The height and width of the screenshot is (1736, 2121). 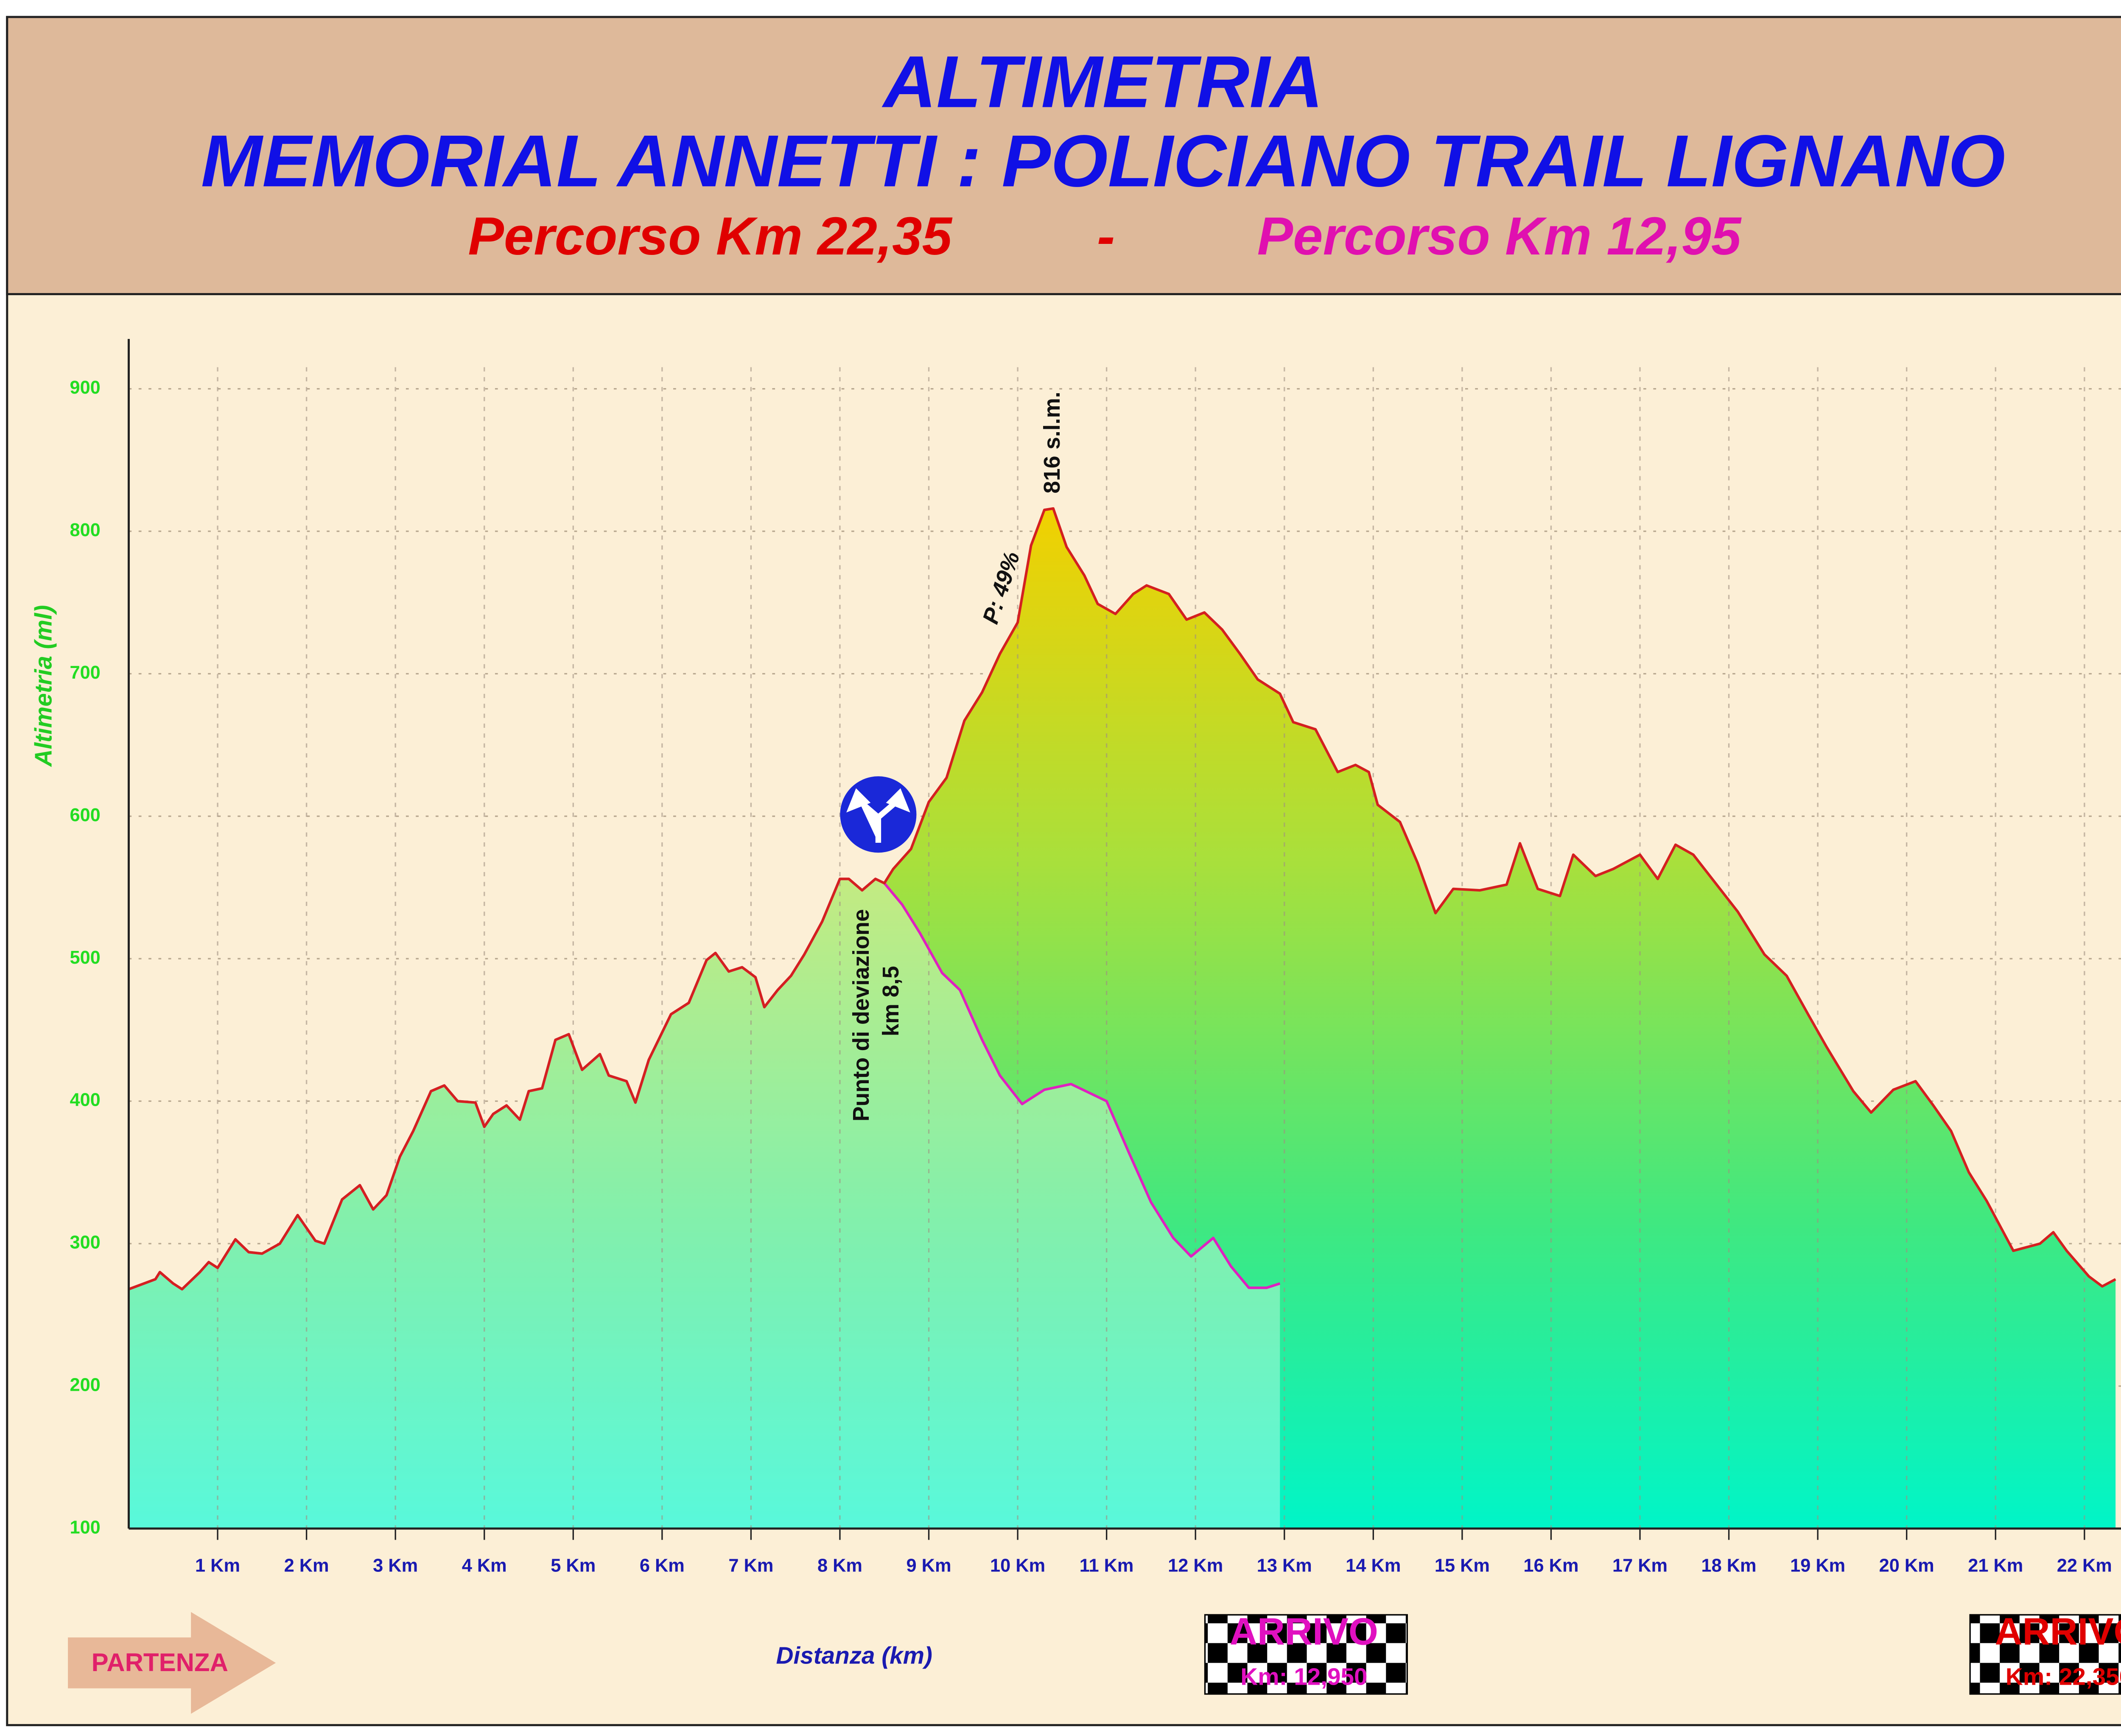 I want to click on y-tick-label: 300, so click(x=85, y=1243).